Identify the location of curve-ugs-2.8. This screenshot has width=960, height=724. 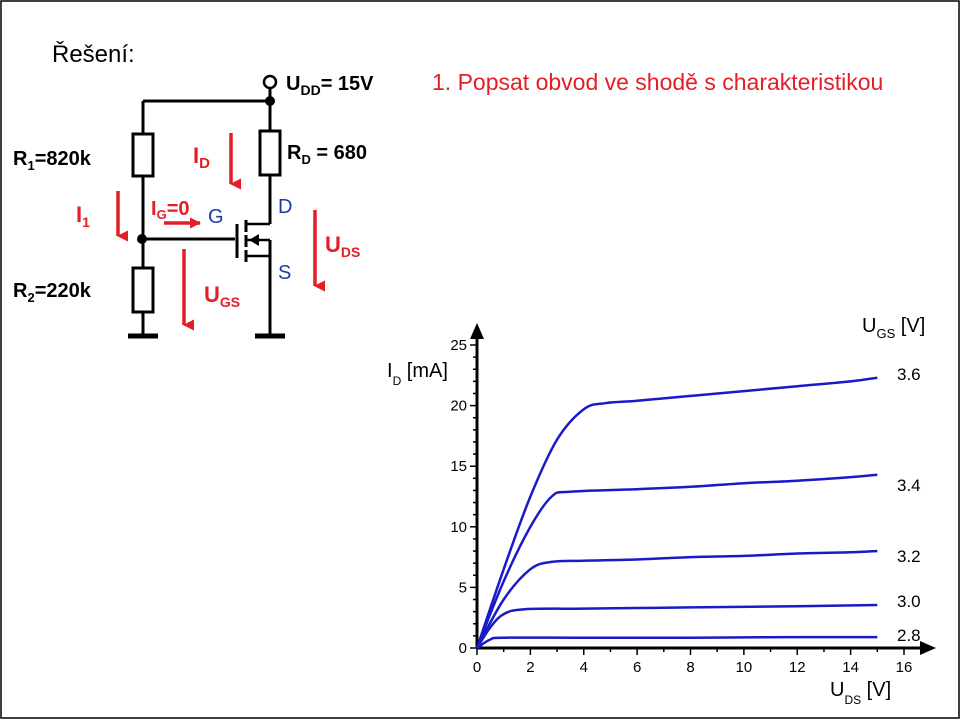
(677, 642).